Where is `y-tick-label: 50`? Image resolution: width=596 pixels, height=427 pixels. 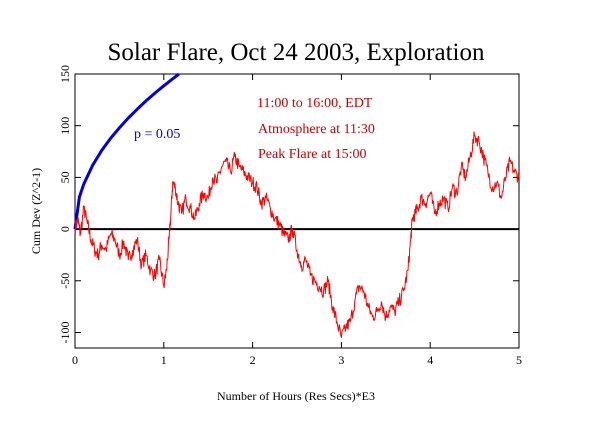 y-tick-label: 50 is located at coordinates (65, 177).